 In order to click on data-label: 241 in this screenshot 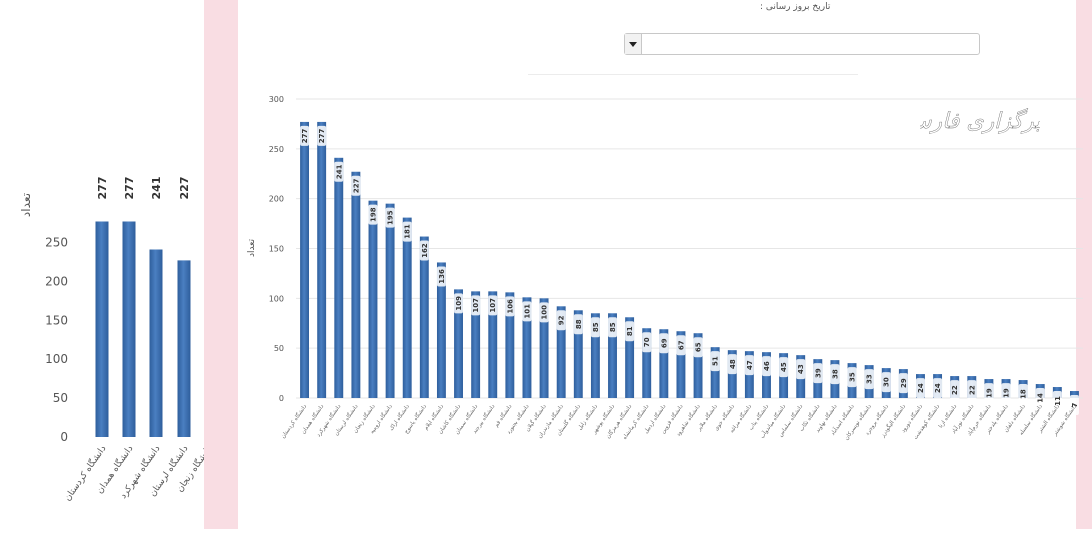, I will do `click(156, 188)`.